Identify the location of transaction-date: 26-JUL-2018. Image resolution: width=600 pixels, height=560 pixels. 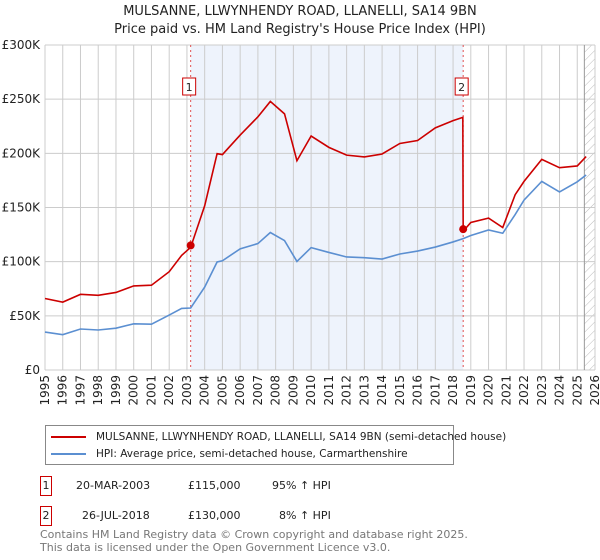
(116, 515).